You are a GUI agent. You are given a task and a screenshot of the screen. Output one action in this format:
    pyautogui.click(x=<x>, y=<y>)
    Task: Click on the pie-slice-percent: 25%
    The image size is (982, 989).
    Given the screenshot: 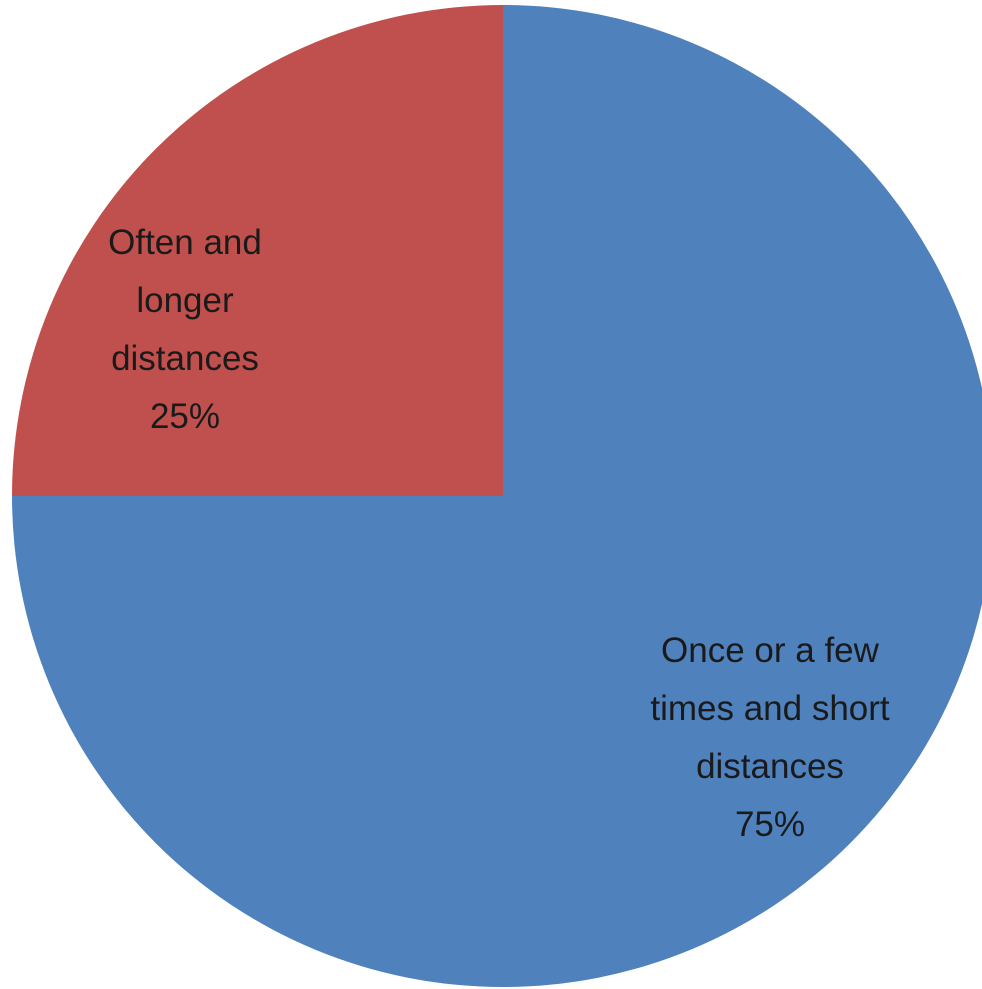 What is the action you would take?
    pyautogui.click(x=185, y=416)
    